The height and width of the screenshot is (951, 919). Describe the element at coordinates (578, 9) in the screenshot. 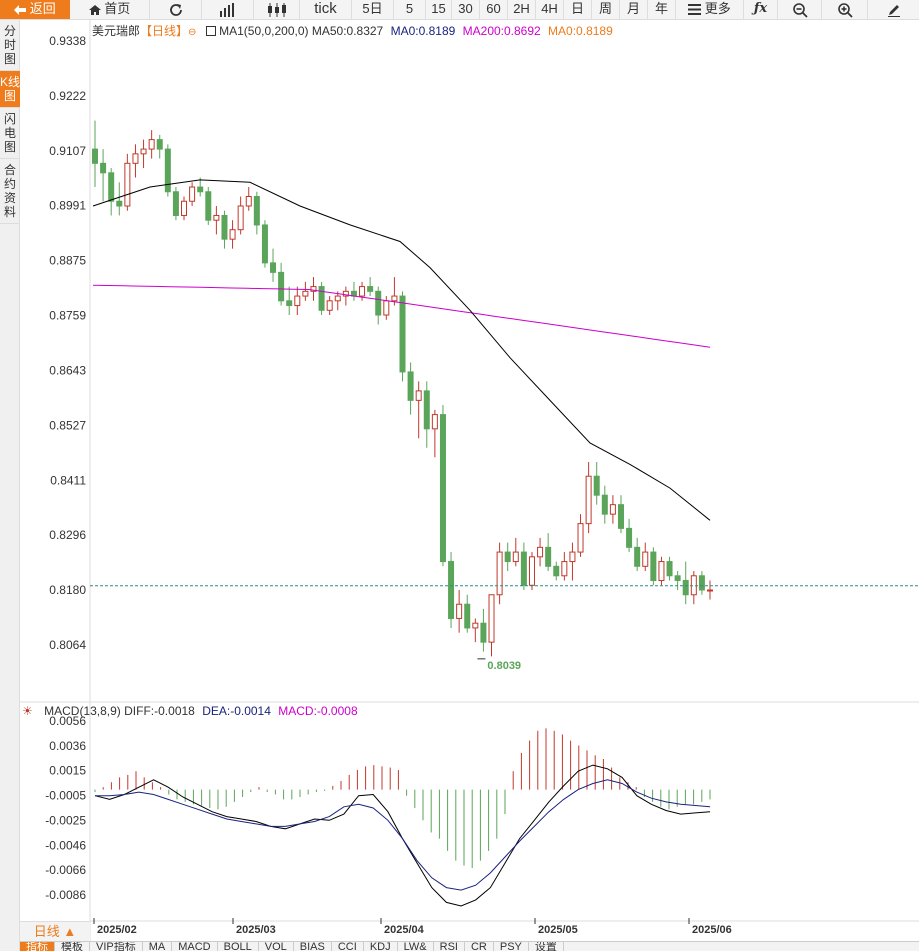

I see `day-button: 日` at that location.